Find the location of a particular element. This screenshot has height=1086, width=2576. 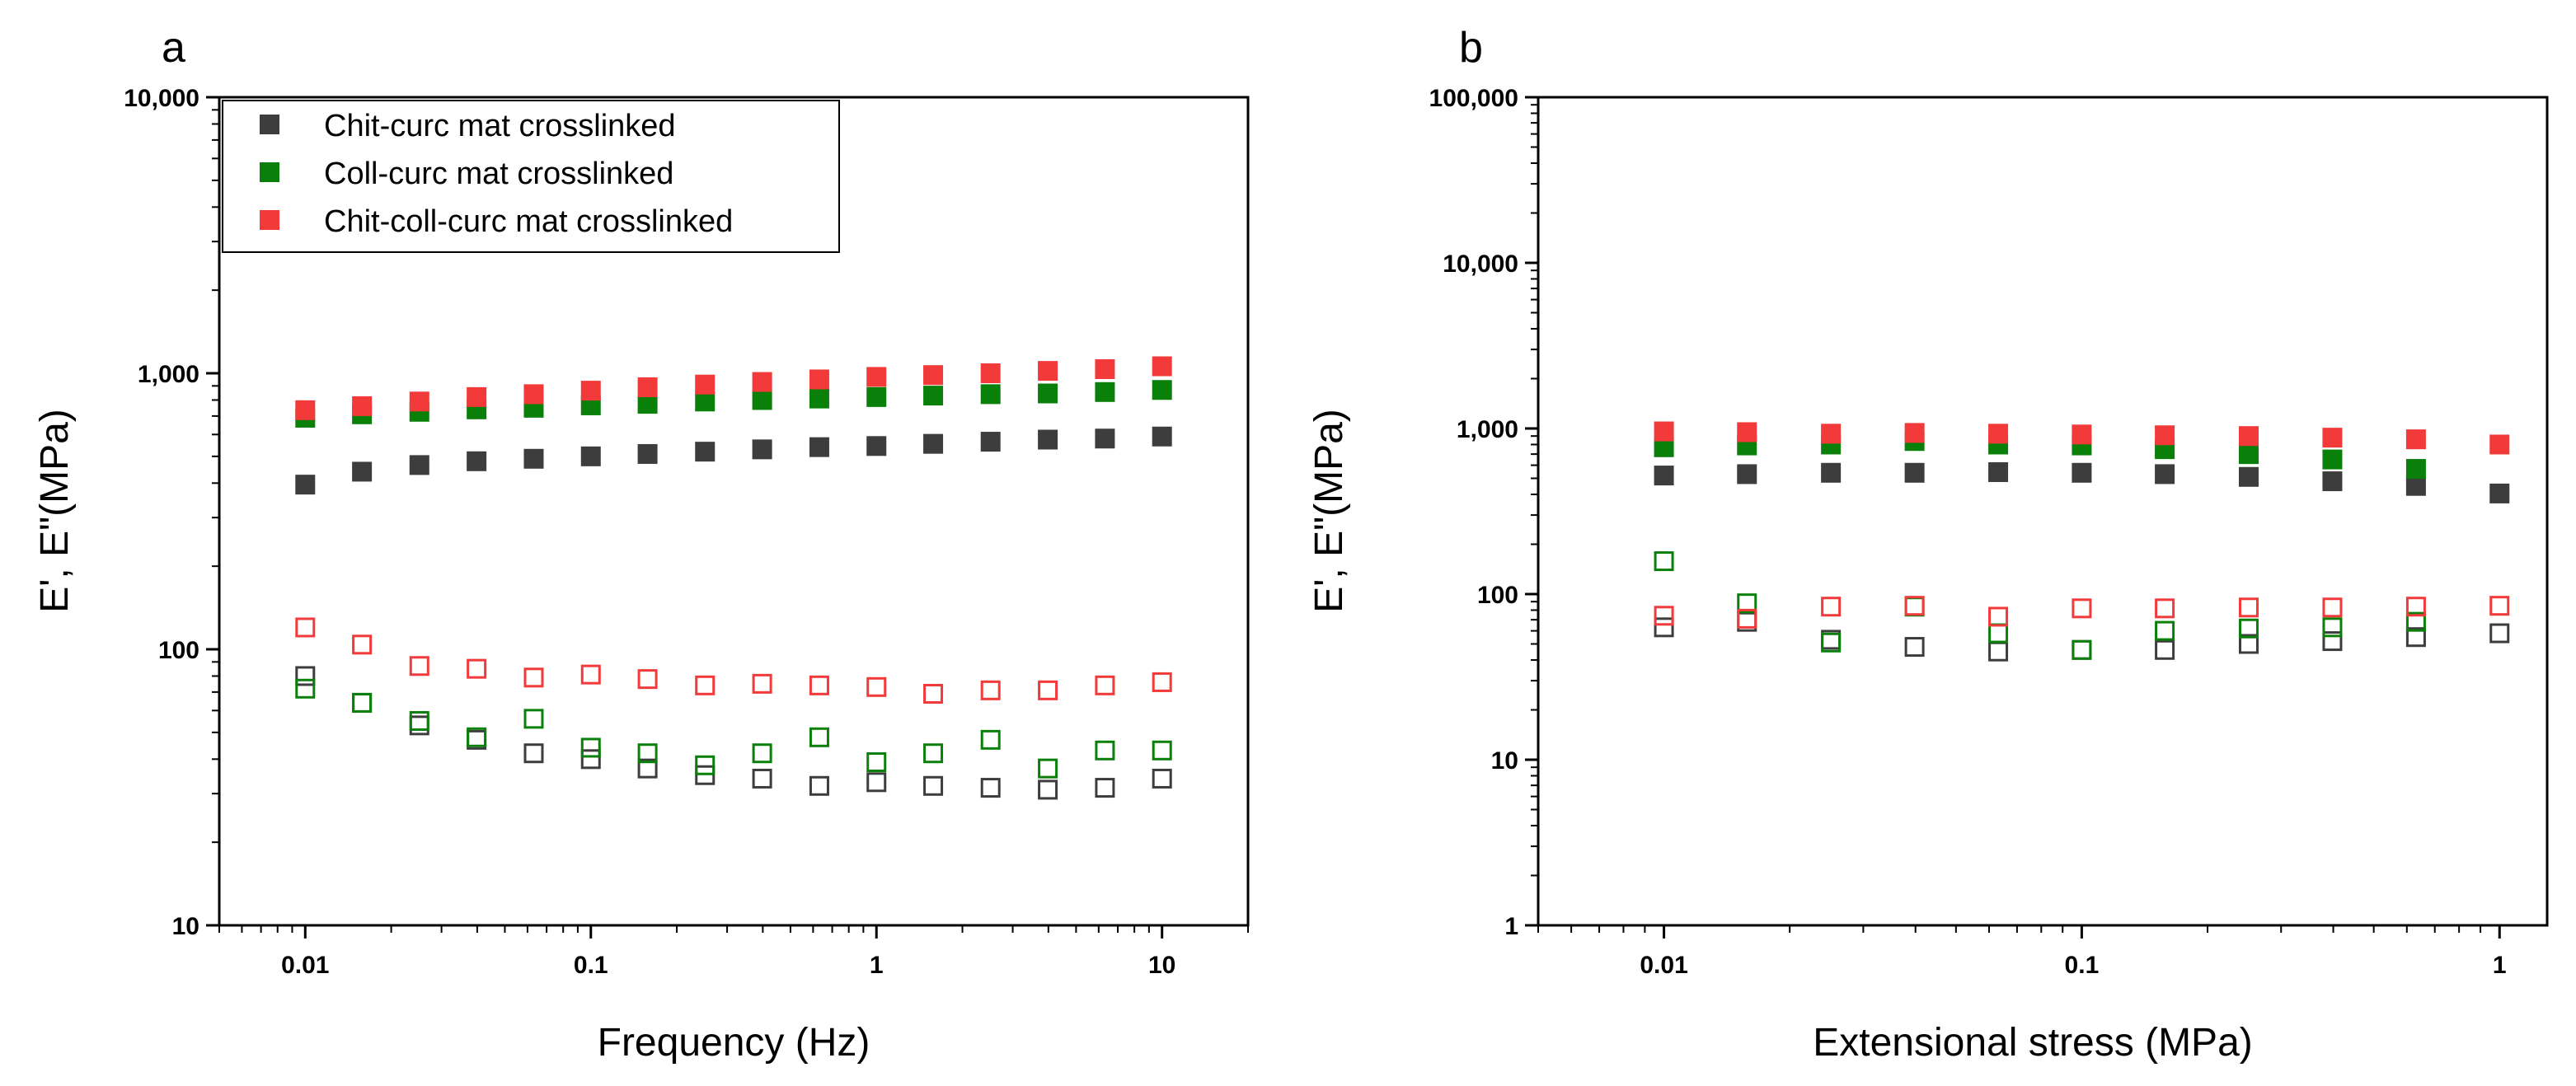

legend-label-chit-coll-curc: Chit-coll-curc mat crosslinked is located at coordinates (529, 221).